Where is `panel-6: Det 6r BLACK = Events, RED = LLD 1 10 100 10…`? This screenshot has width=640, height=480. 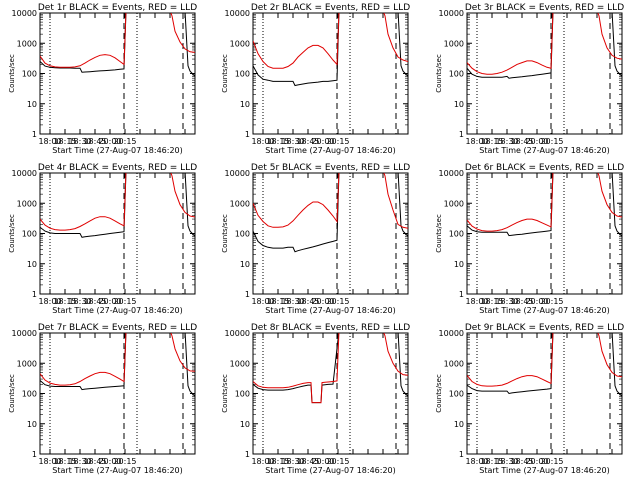 panel-6: Det 6r BLACK = Events, RED = LLD 1 10 100 10… is located at coordinates (529, 239).